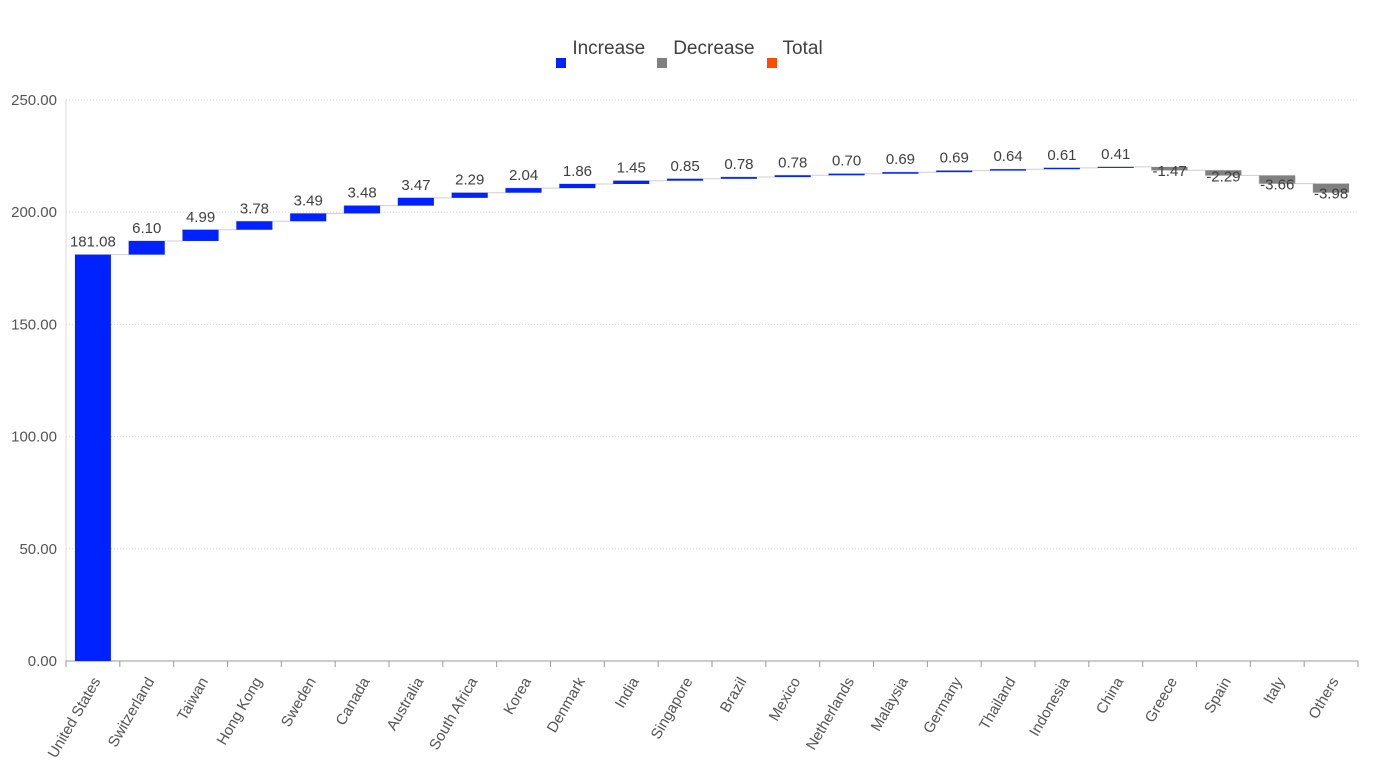  I want to click on x-tick-label: Germany, so click(943, 705).